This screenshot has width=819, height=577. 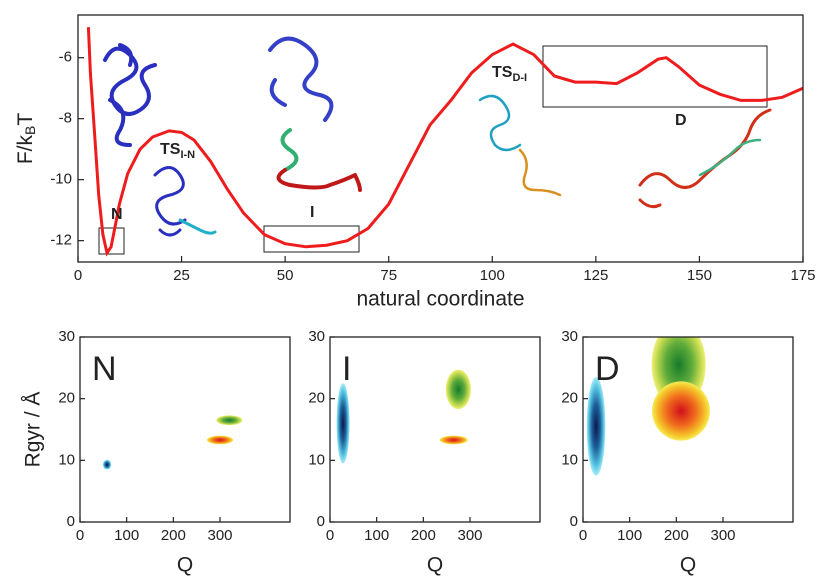 What do you see at coordinates (25, 119) in the screenshot?
I see `y-axis-label-part: T` at bounding box center [25, 119].